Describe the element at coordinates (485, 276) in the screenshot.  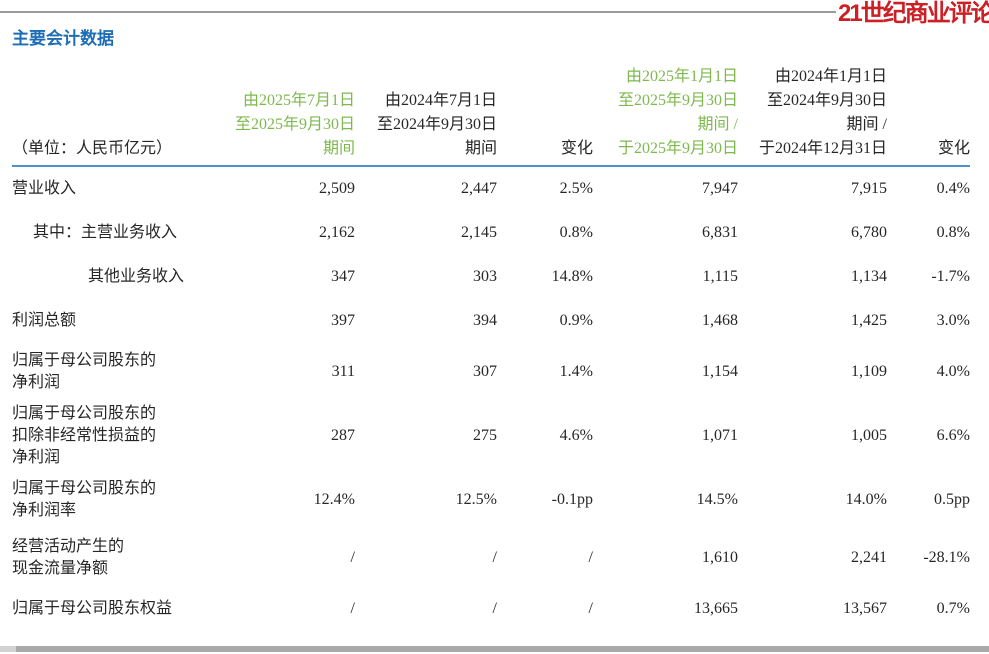
I see `cell-value: 303` at that location.